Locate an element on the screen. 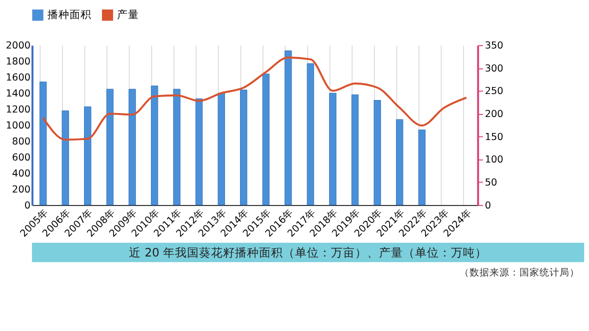  y2-tick-label: 0 is located at coordinates (488, 206).